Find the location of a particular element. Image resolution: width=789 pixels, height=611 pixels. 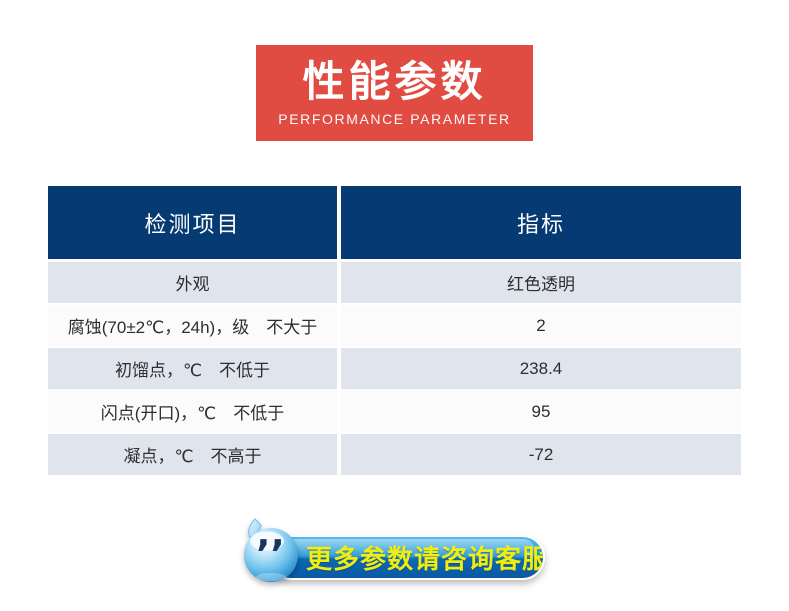

row-item-value: 238.4 is located at coordinates (541, 368).